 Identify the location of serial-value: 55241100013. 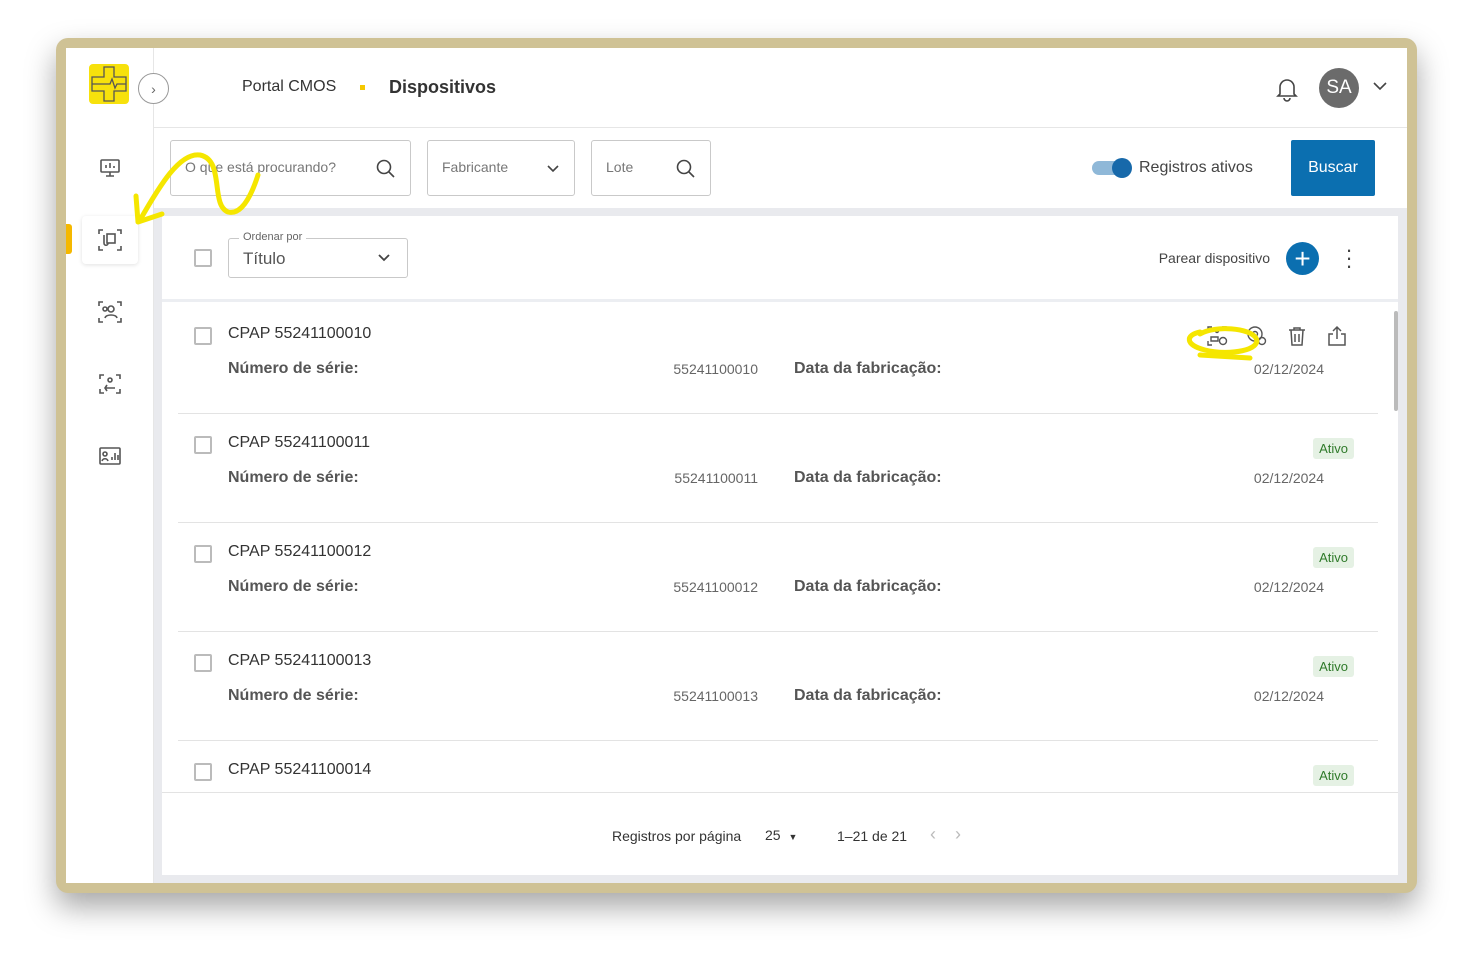
(715, 696).